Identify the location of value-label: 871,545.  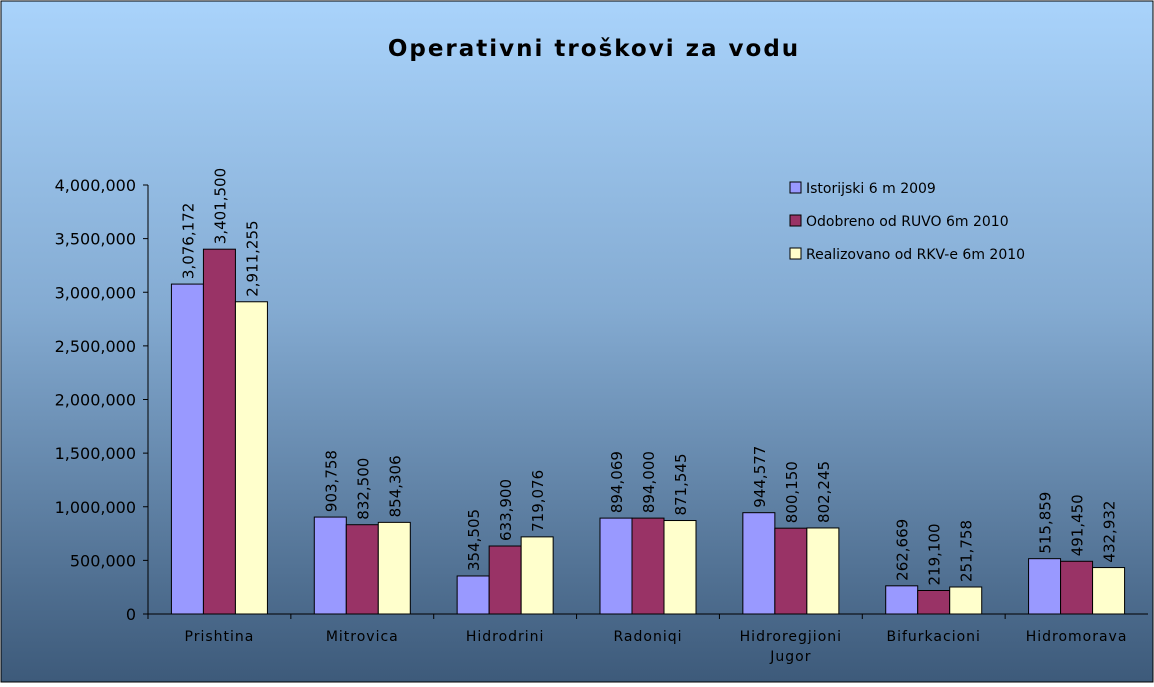
(681, 484).